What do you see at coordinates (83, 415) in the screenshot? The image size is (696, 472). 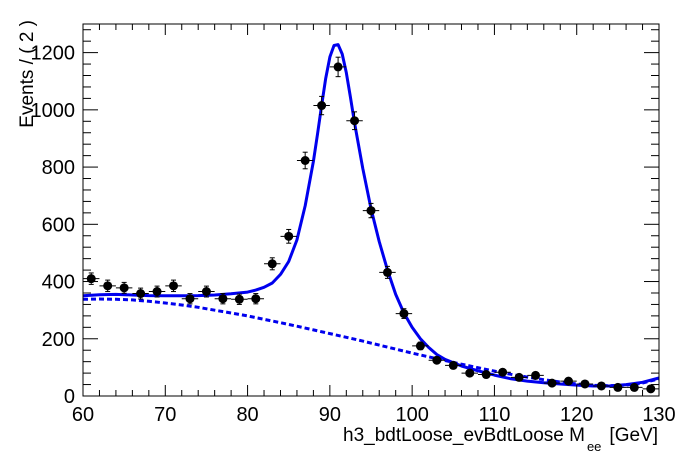 I see `x-tick-label: 60` at bounding box center [83, 415].